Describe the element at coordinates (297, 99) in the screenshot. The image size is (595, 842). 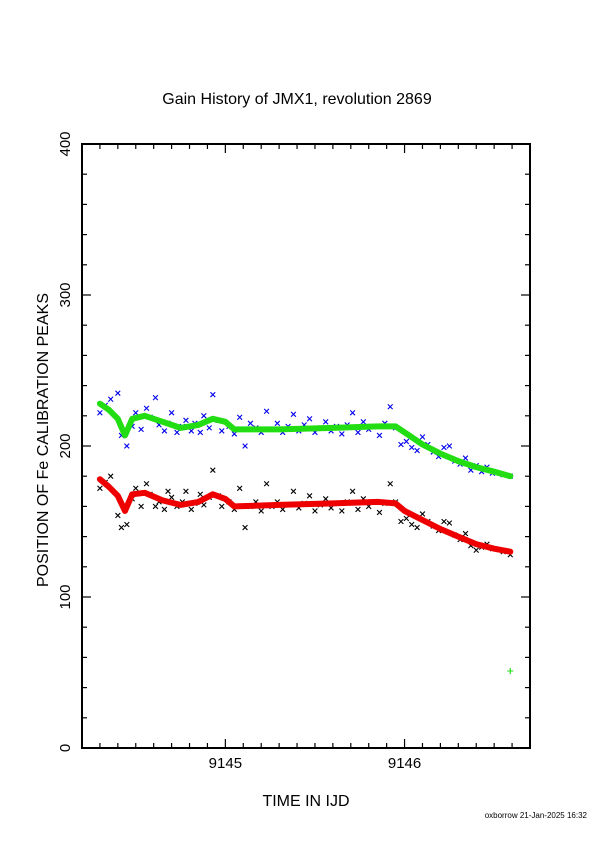
I see `chart-title: Gain History of JMX1, revolution 2869` at that location.